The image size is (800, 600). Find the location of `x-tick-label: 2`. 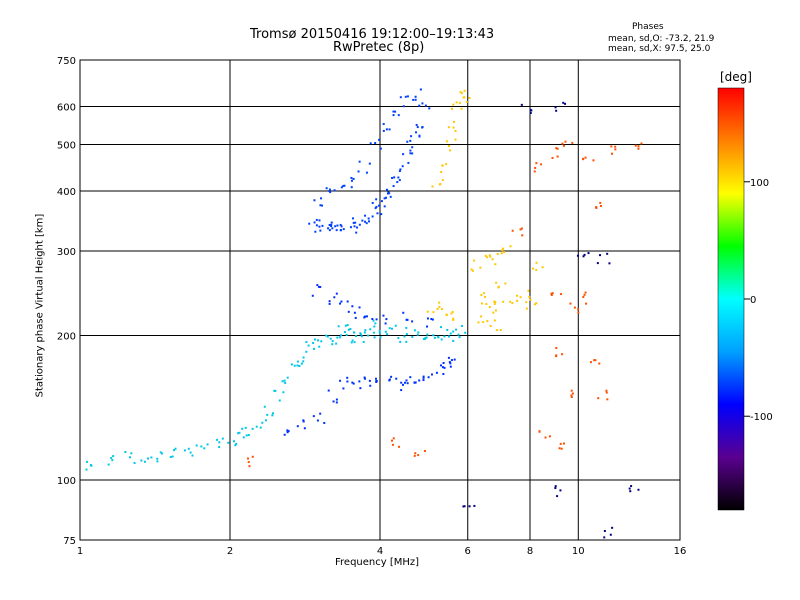

x-tick-label: 2 is located at coordinates (230, 551).